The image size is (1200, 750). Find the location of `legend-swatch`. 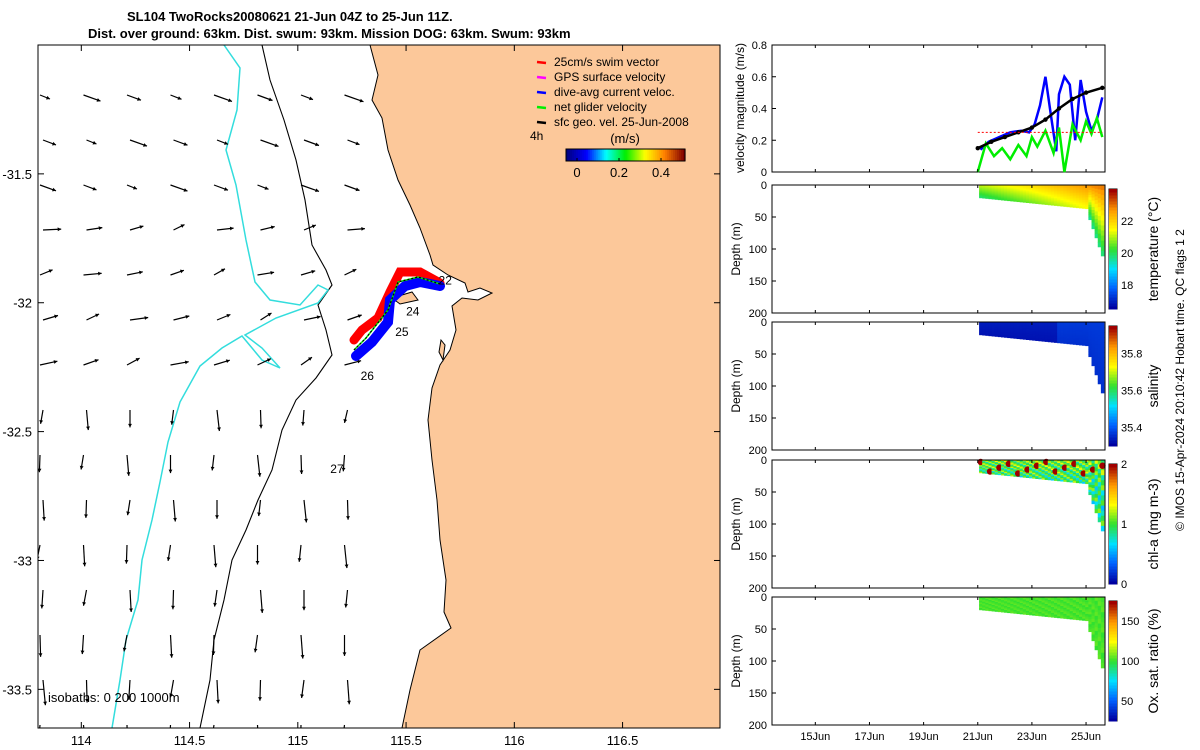

legend-swatch is located at coordinates (541, 77).